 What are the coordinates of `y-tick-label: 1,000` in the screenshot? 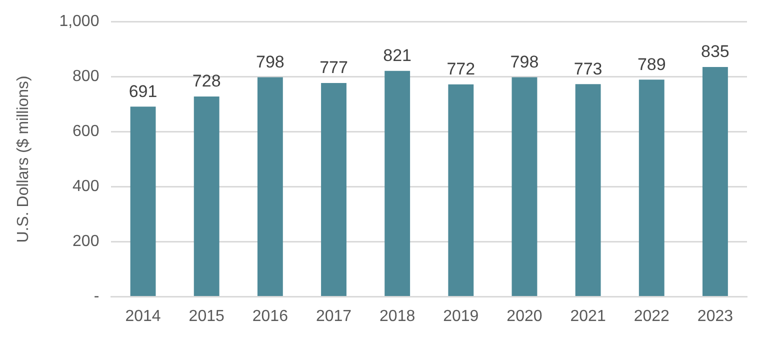 It's located at (79, 21).